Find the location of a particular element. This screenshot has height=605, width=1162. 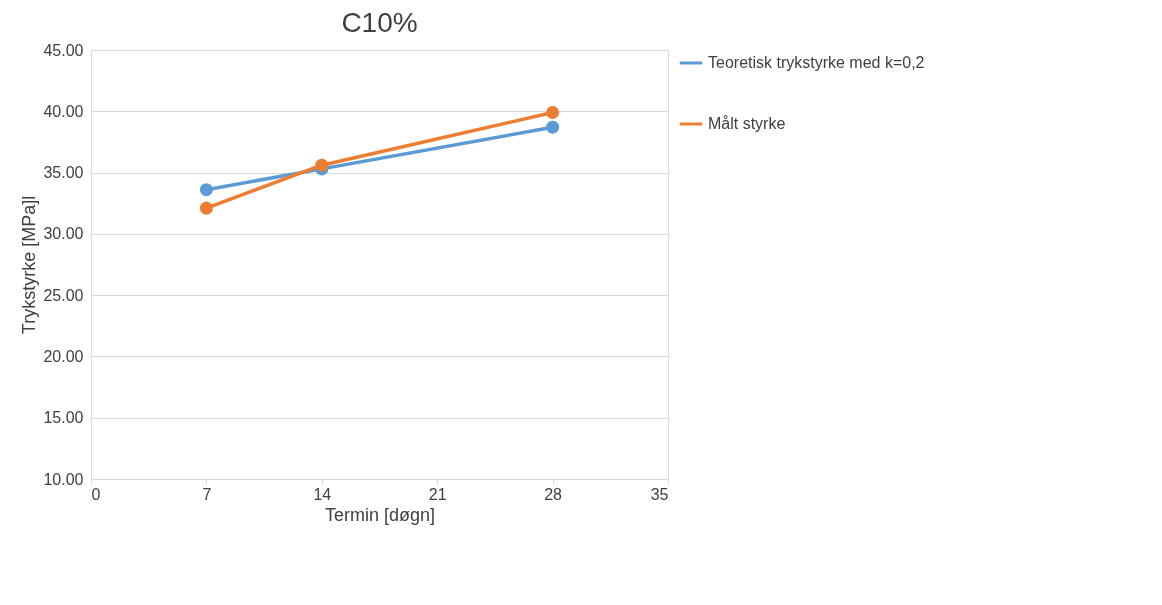

y-tick-label: 20.00 is located at coordinates (63, 356).